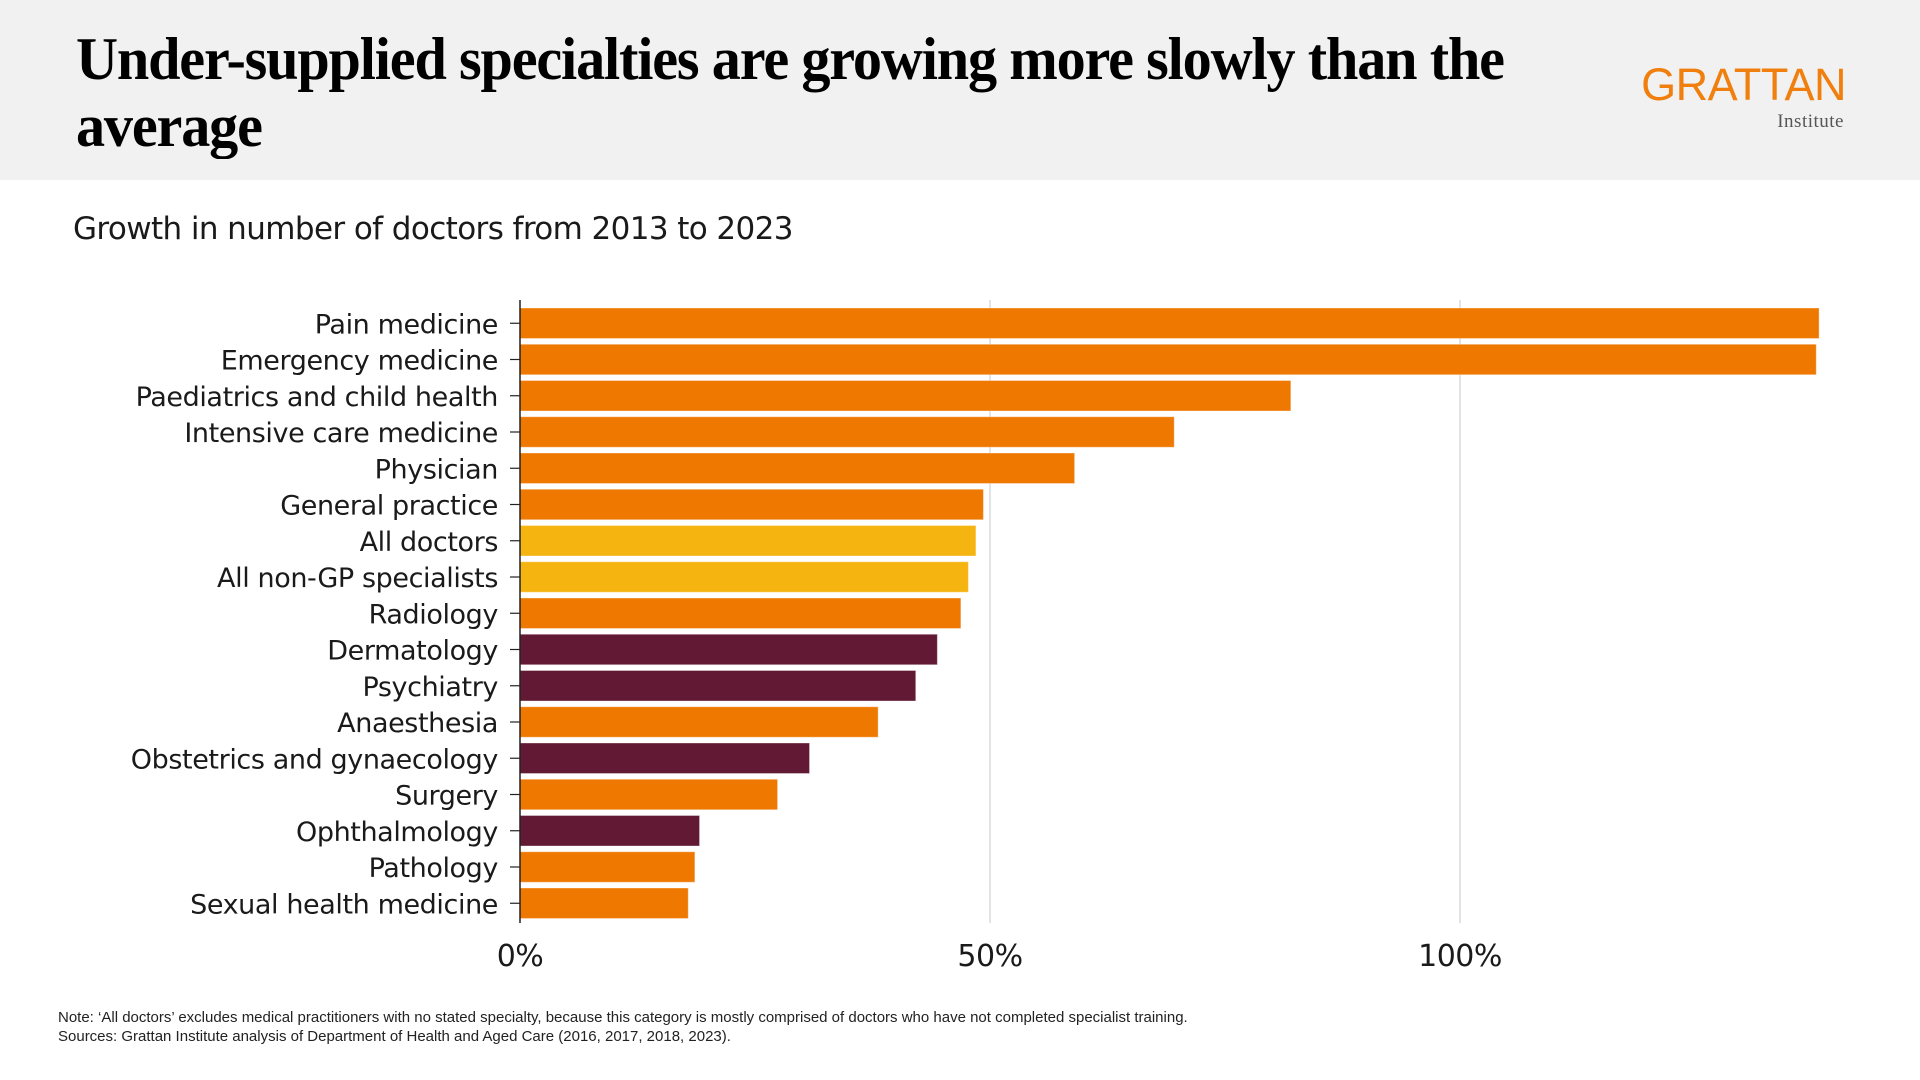  What do you see at coordinates (315, 759) in the screenshot?
I see `category-label: Obstetrics and gynaecology` at bounding box center [315, 759].